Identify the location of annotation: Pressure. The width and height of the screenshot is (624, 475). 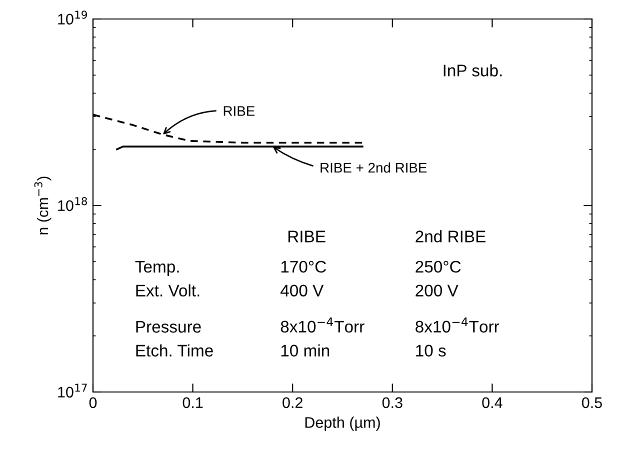
(168, 327).